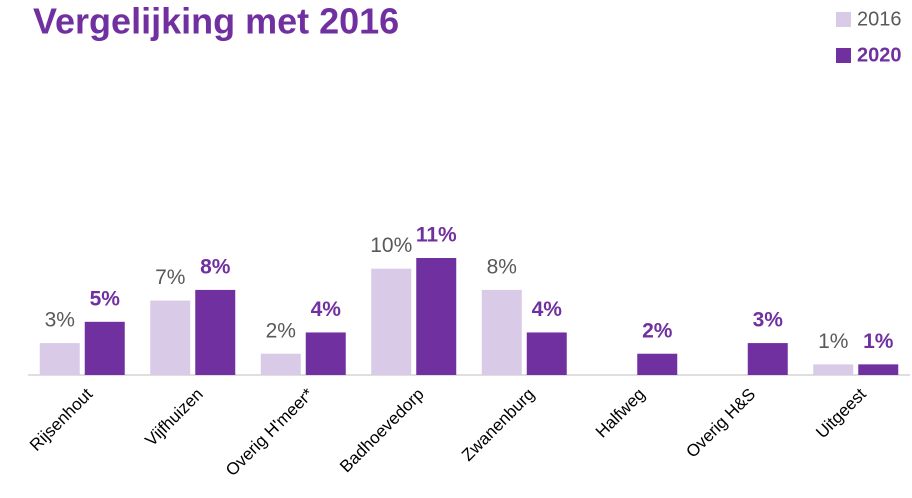  What do you see at coordinates (841, 413) in the screenshot?
I see `x-tick-label: Uitgeest` at bounding box center [841, 413].